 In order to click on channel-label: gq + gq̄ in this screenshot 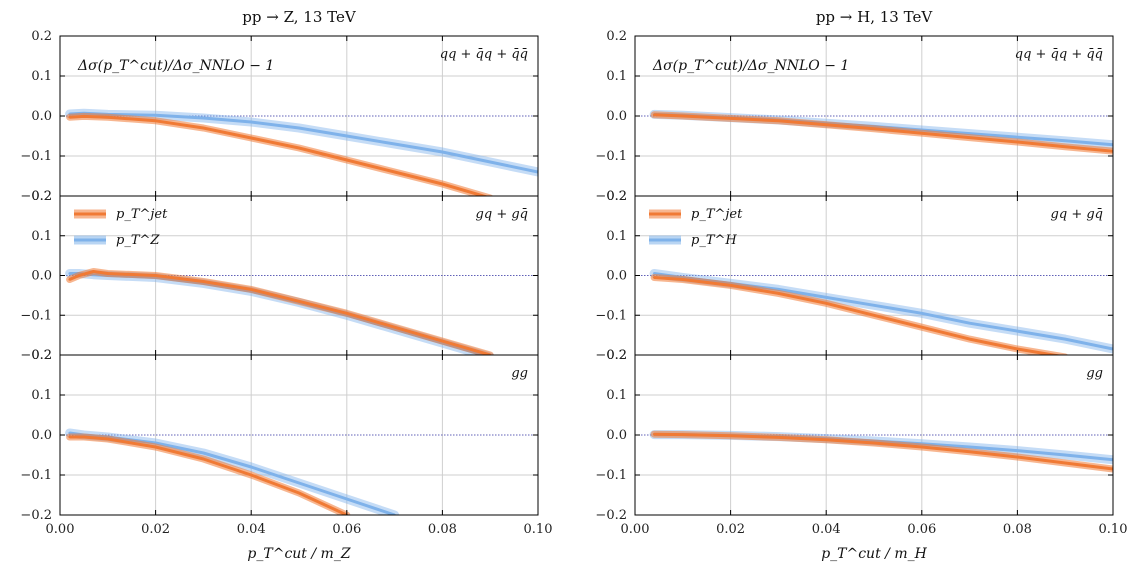, I will do `click(502, 214)`.